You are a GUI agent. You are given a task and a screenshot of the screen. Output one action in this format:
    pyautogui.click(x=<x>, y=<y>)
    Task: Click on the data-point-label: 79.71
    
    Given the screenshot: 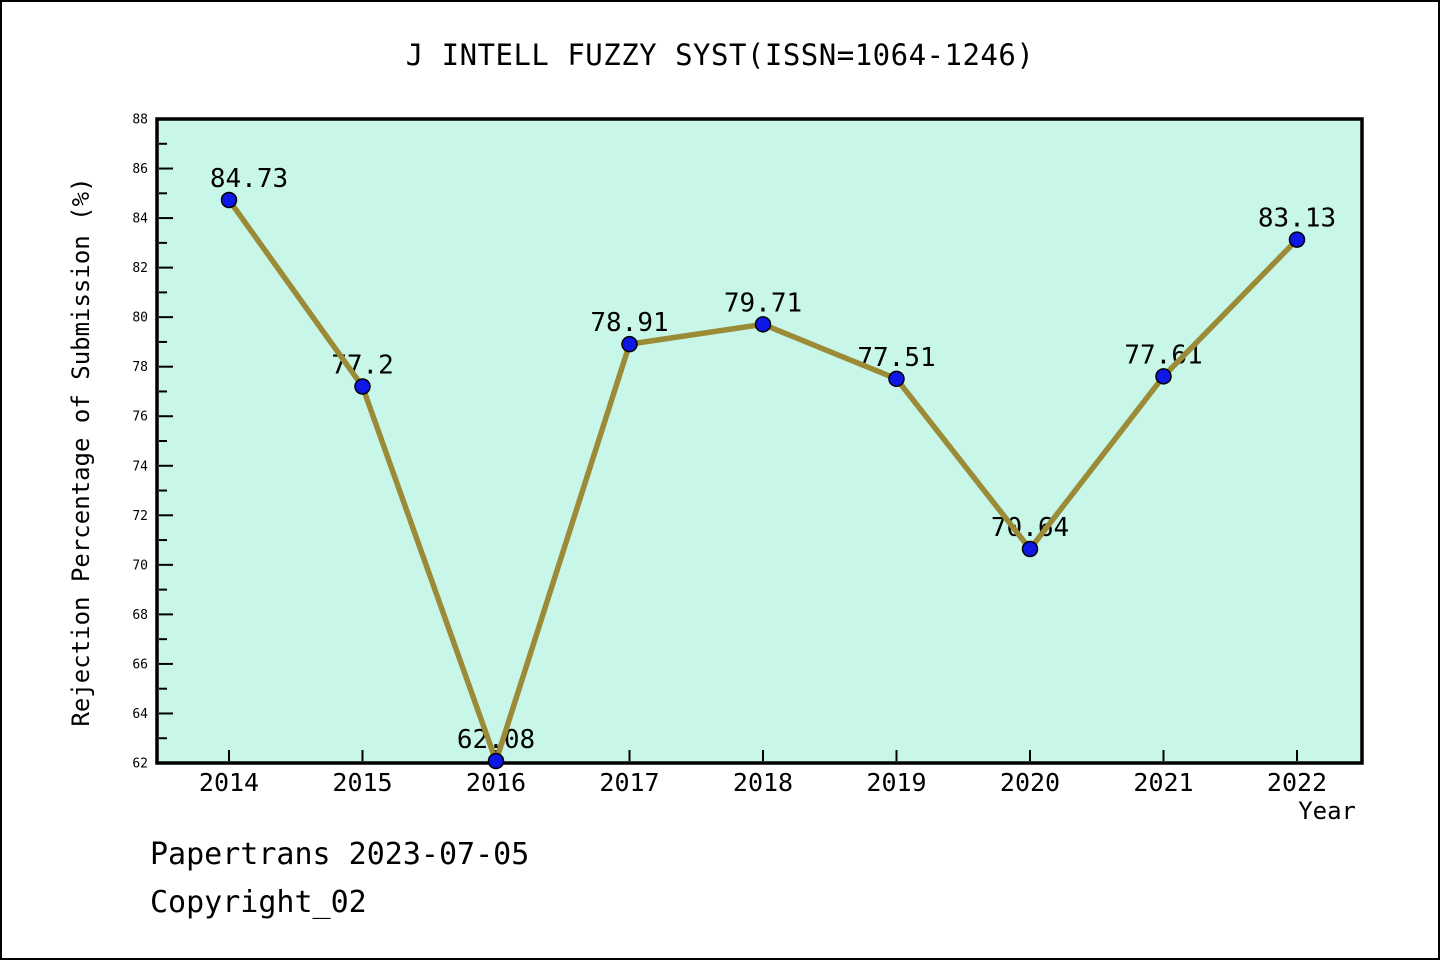 What is the action you would take?
    pyautogui.click(x=763, y=303)
    